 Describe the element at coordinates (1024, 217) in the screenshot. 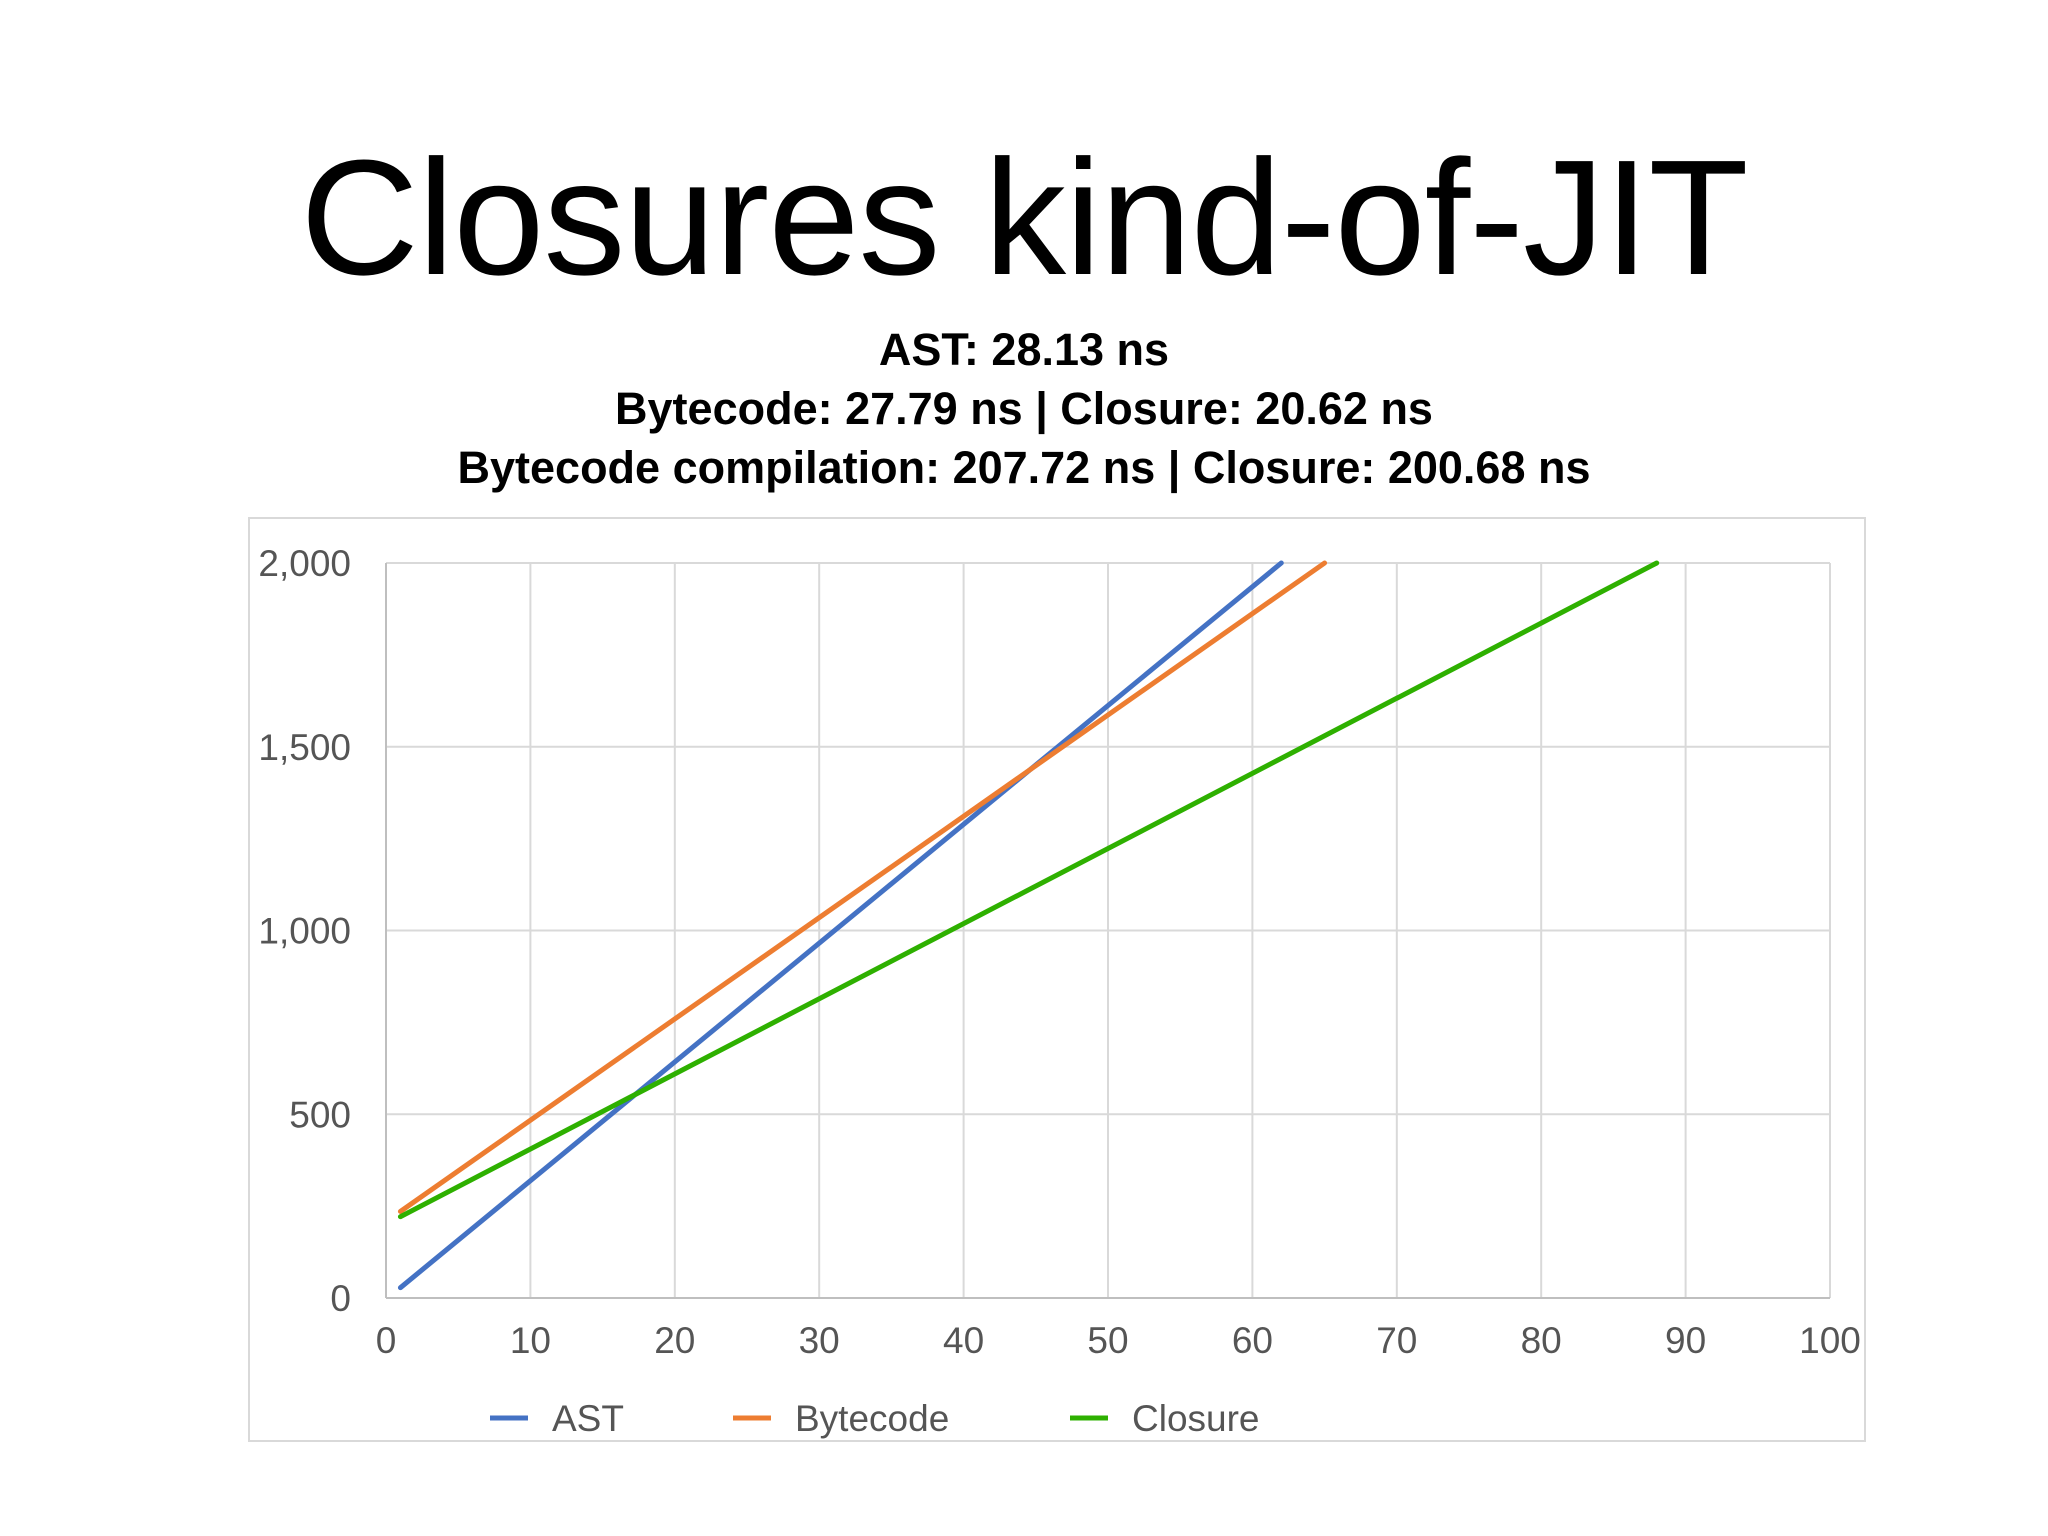

I see `slide-title: Closures kind-of-JIT` at that location.